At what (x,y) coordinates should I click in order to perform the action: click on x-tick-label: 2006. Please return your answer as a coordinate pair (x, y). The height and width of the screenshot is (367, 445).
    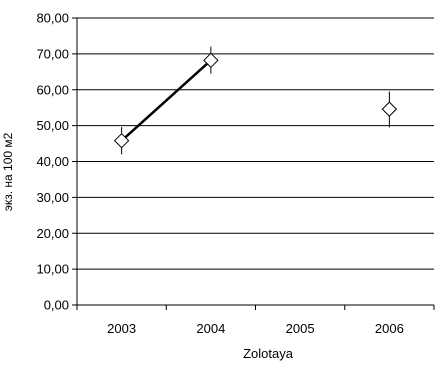
    Looking at the image, I should click on (389, 328).